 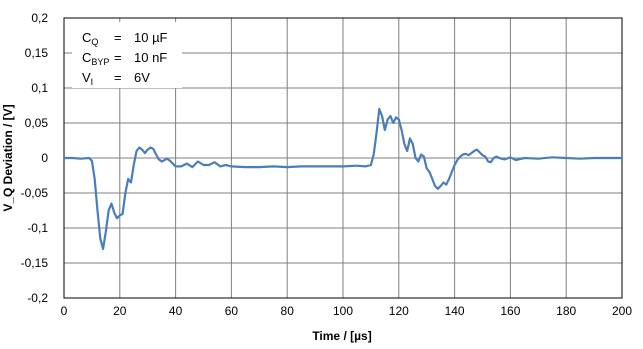 What do you see at coordinates (39, 18) in the screenshot?
I see `y-tick-label: 0,2` at bounding box center [39, 18].